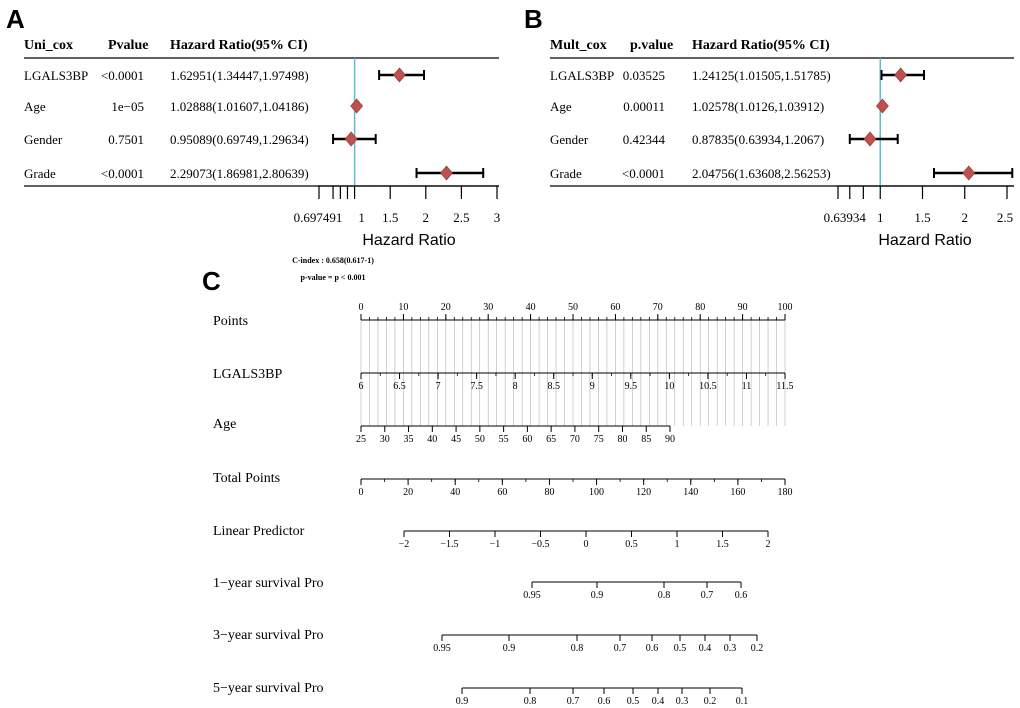 Image resolution: width=1020 pixels, height=708 pixels. What do you see at coordinates (449, 544) in the screenshot?
I see `tick-label: −1.5` at bounding box center [449, 544].